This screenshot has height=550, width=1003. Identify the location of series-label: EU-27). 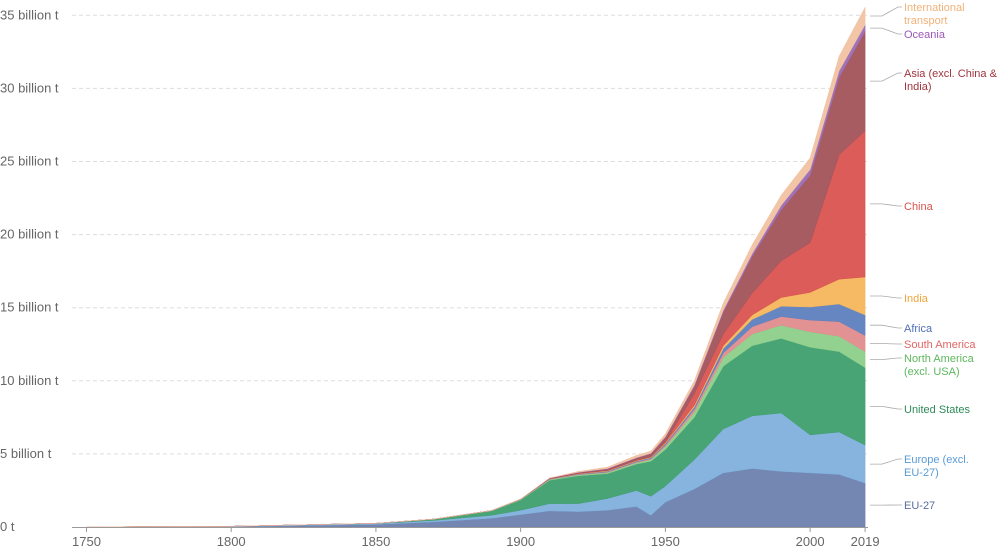
(921, 473).